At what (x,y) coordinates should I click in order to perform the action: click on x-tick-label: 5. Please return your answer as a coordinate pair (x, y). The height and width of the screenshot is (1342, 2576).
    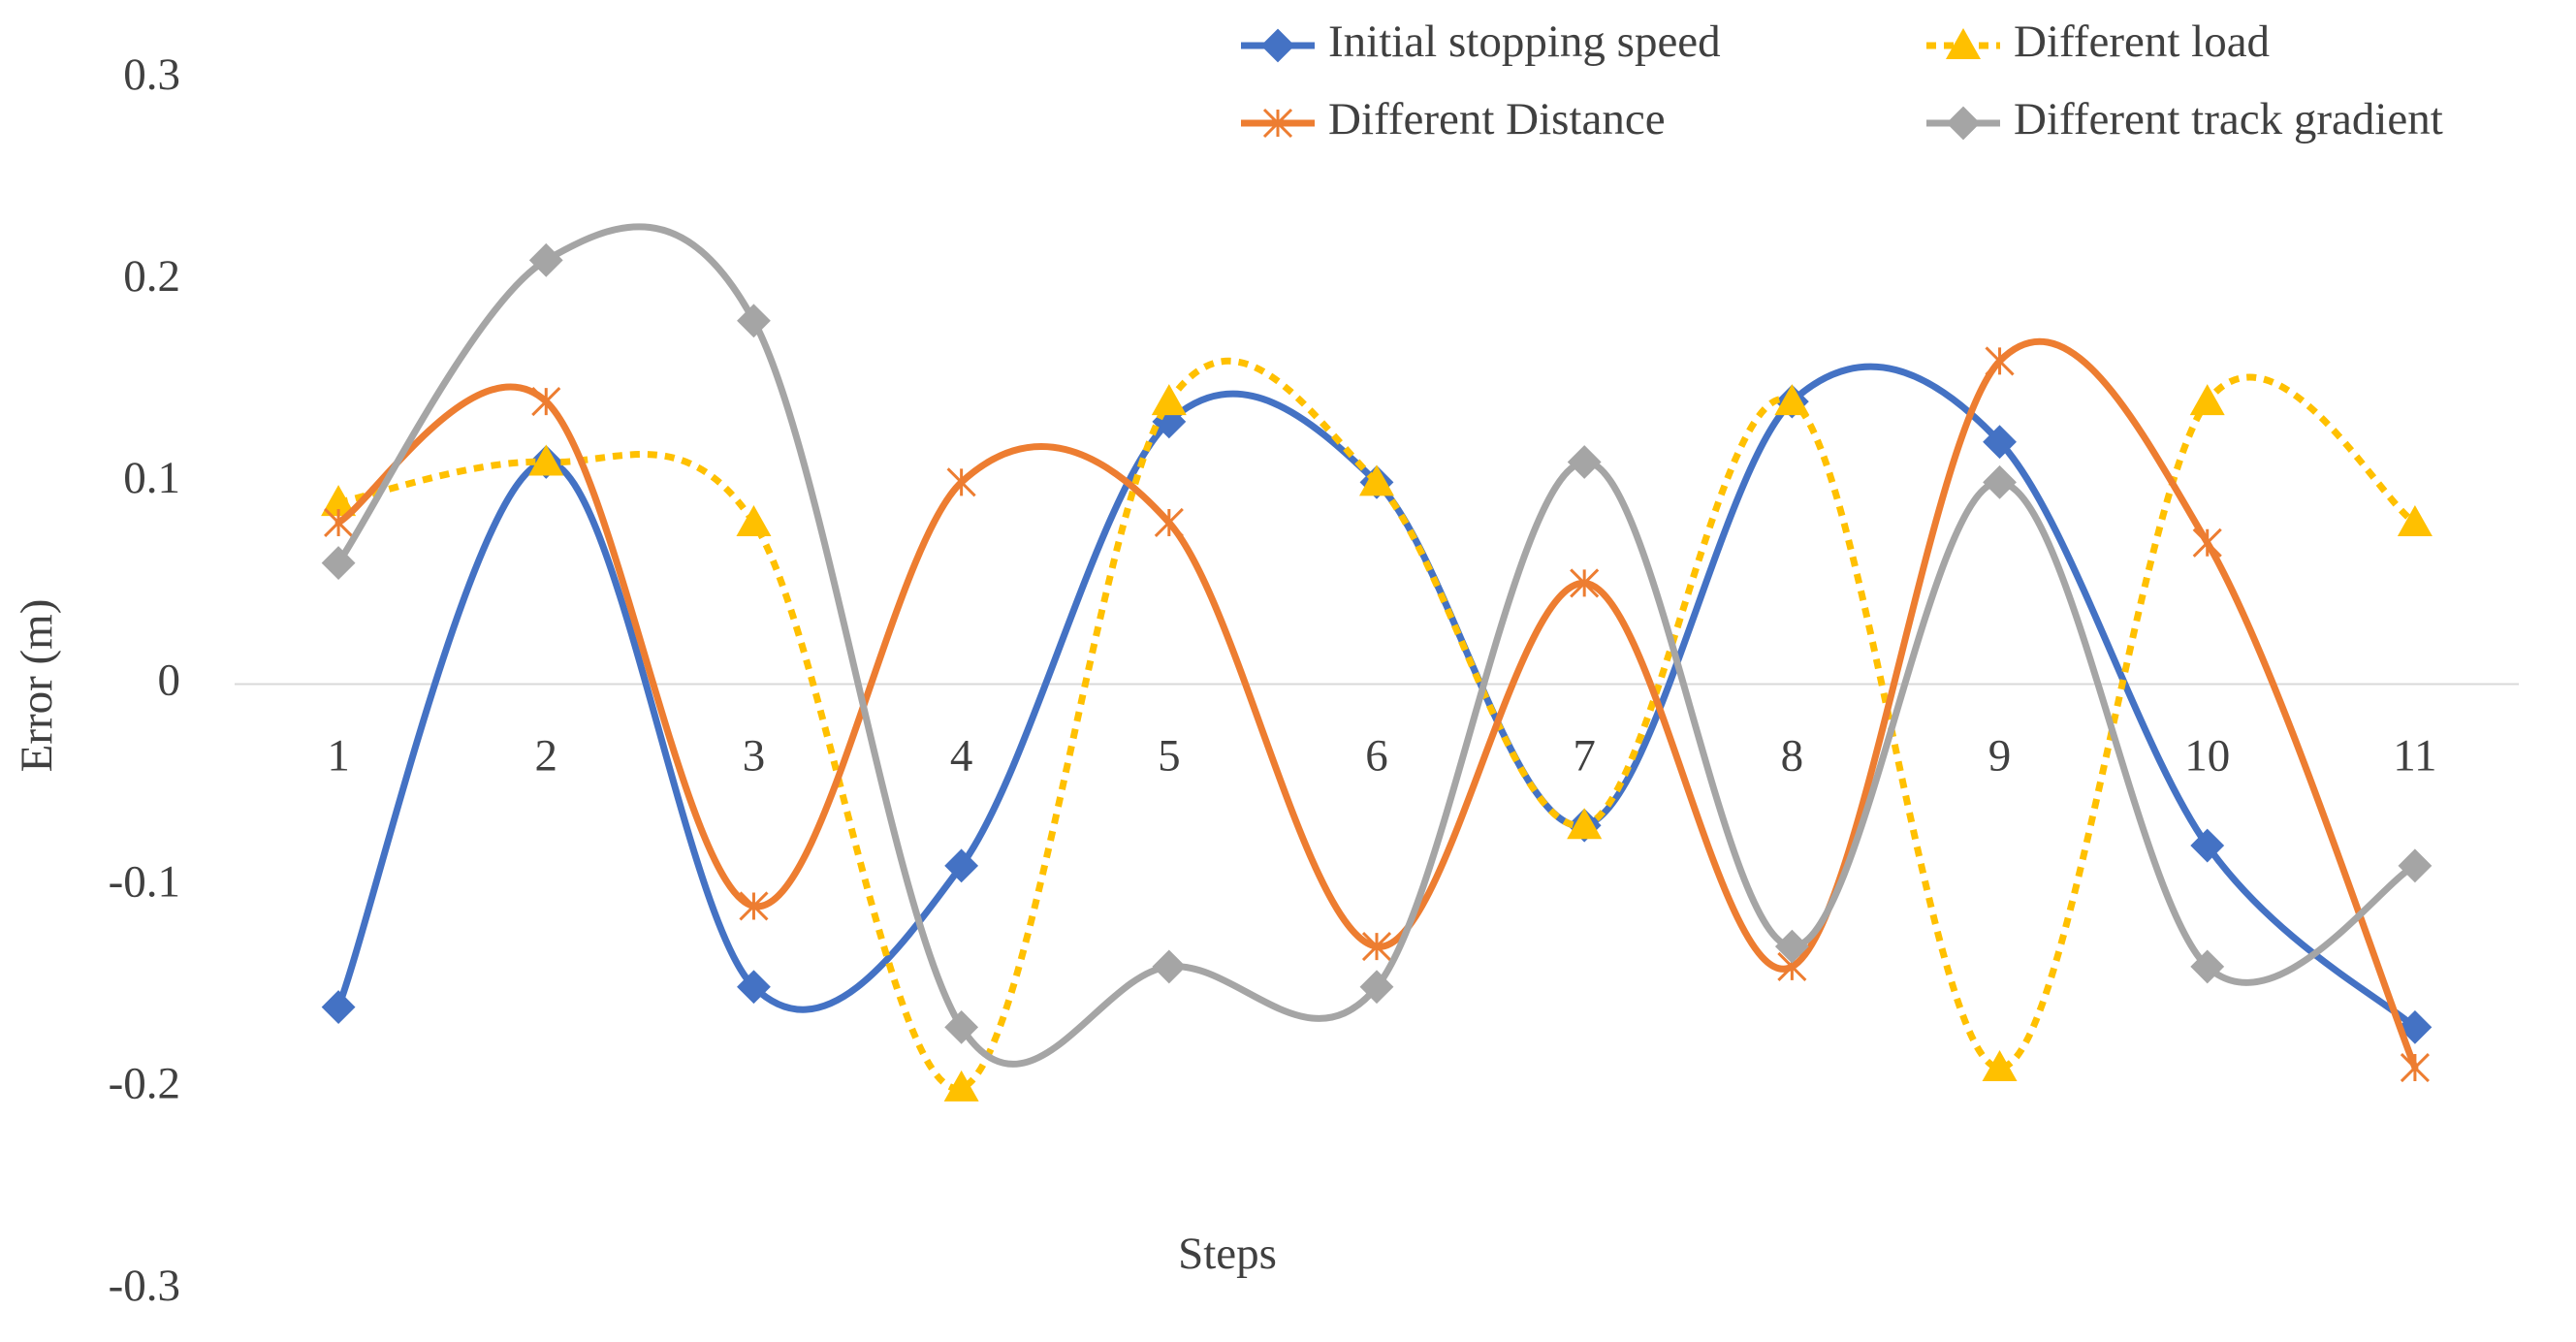
    Looking at the image, I should click on (1169, 755).